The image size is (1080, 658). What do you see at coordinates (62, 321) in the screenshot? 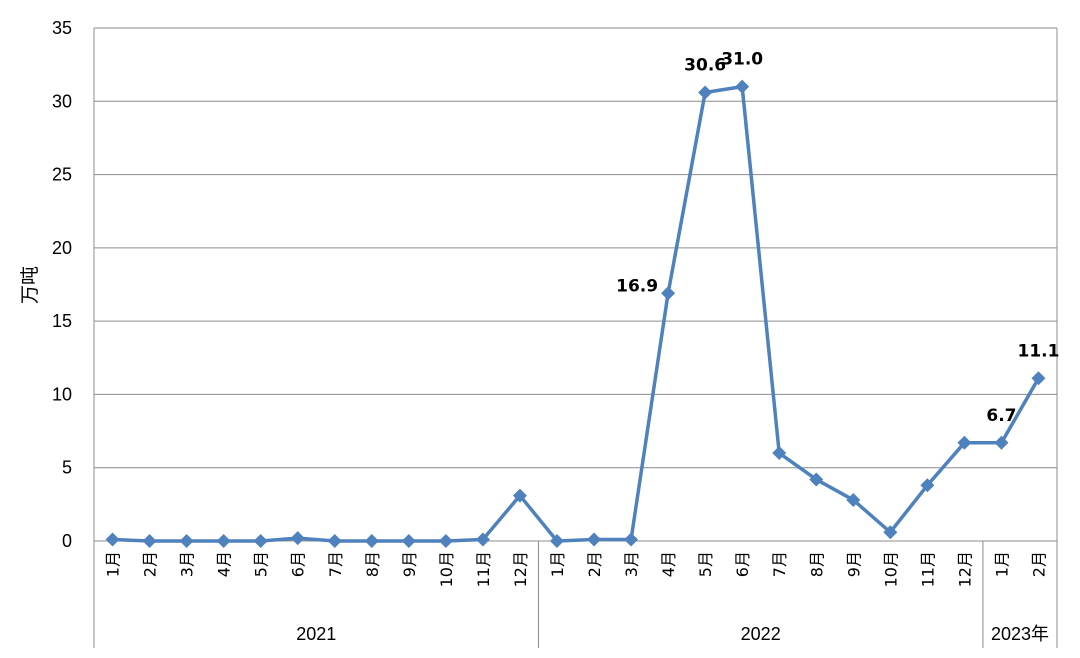
I see `y-tick-label: 15` at bounding box center [62, 321].